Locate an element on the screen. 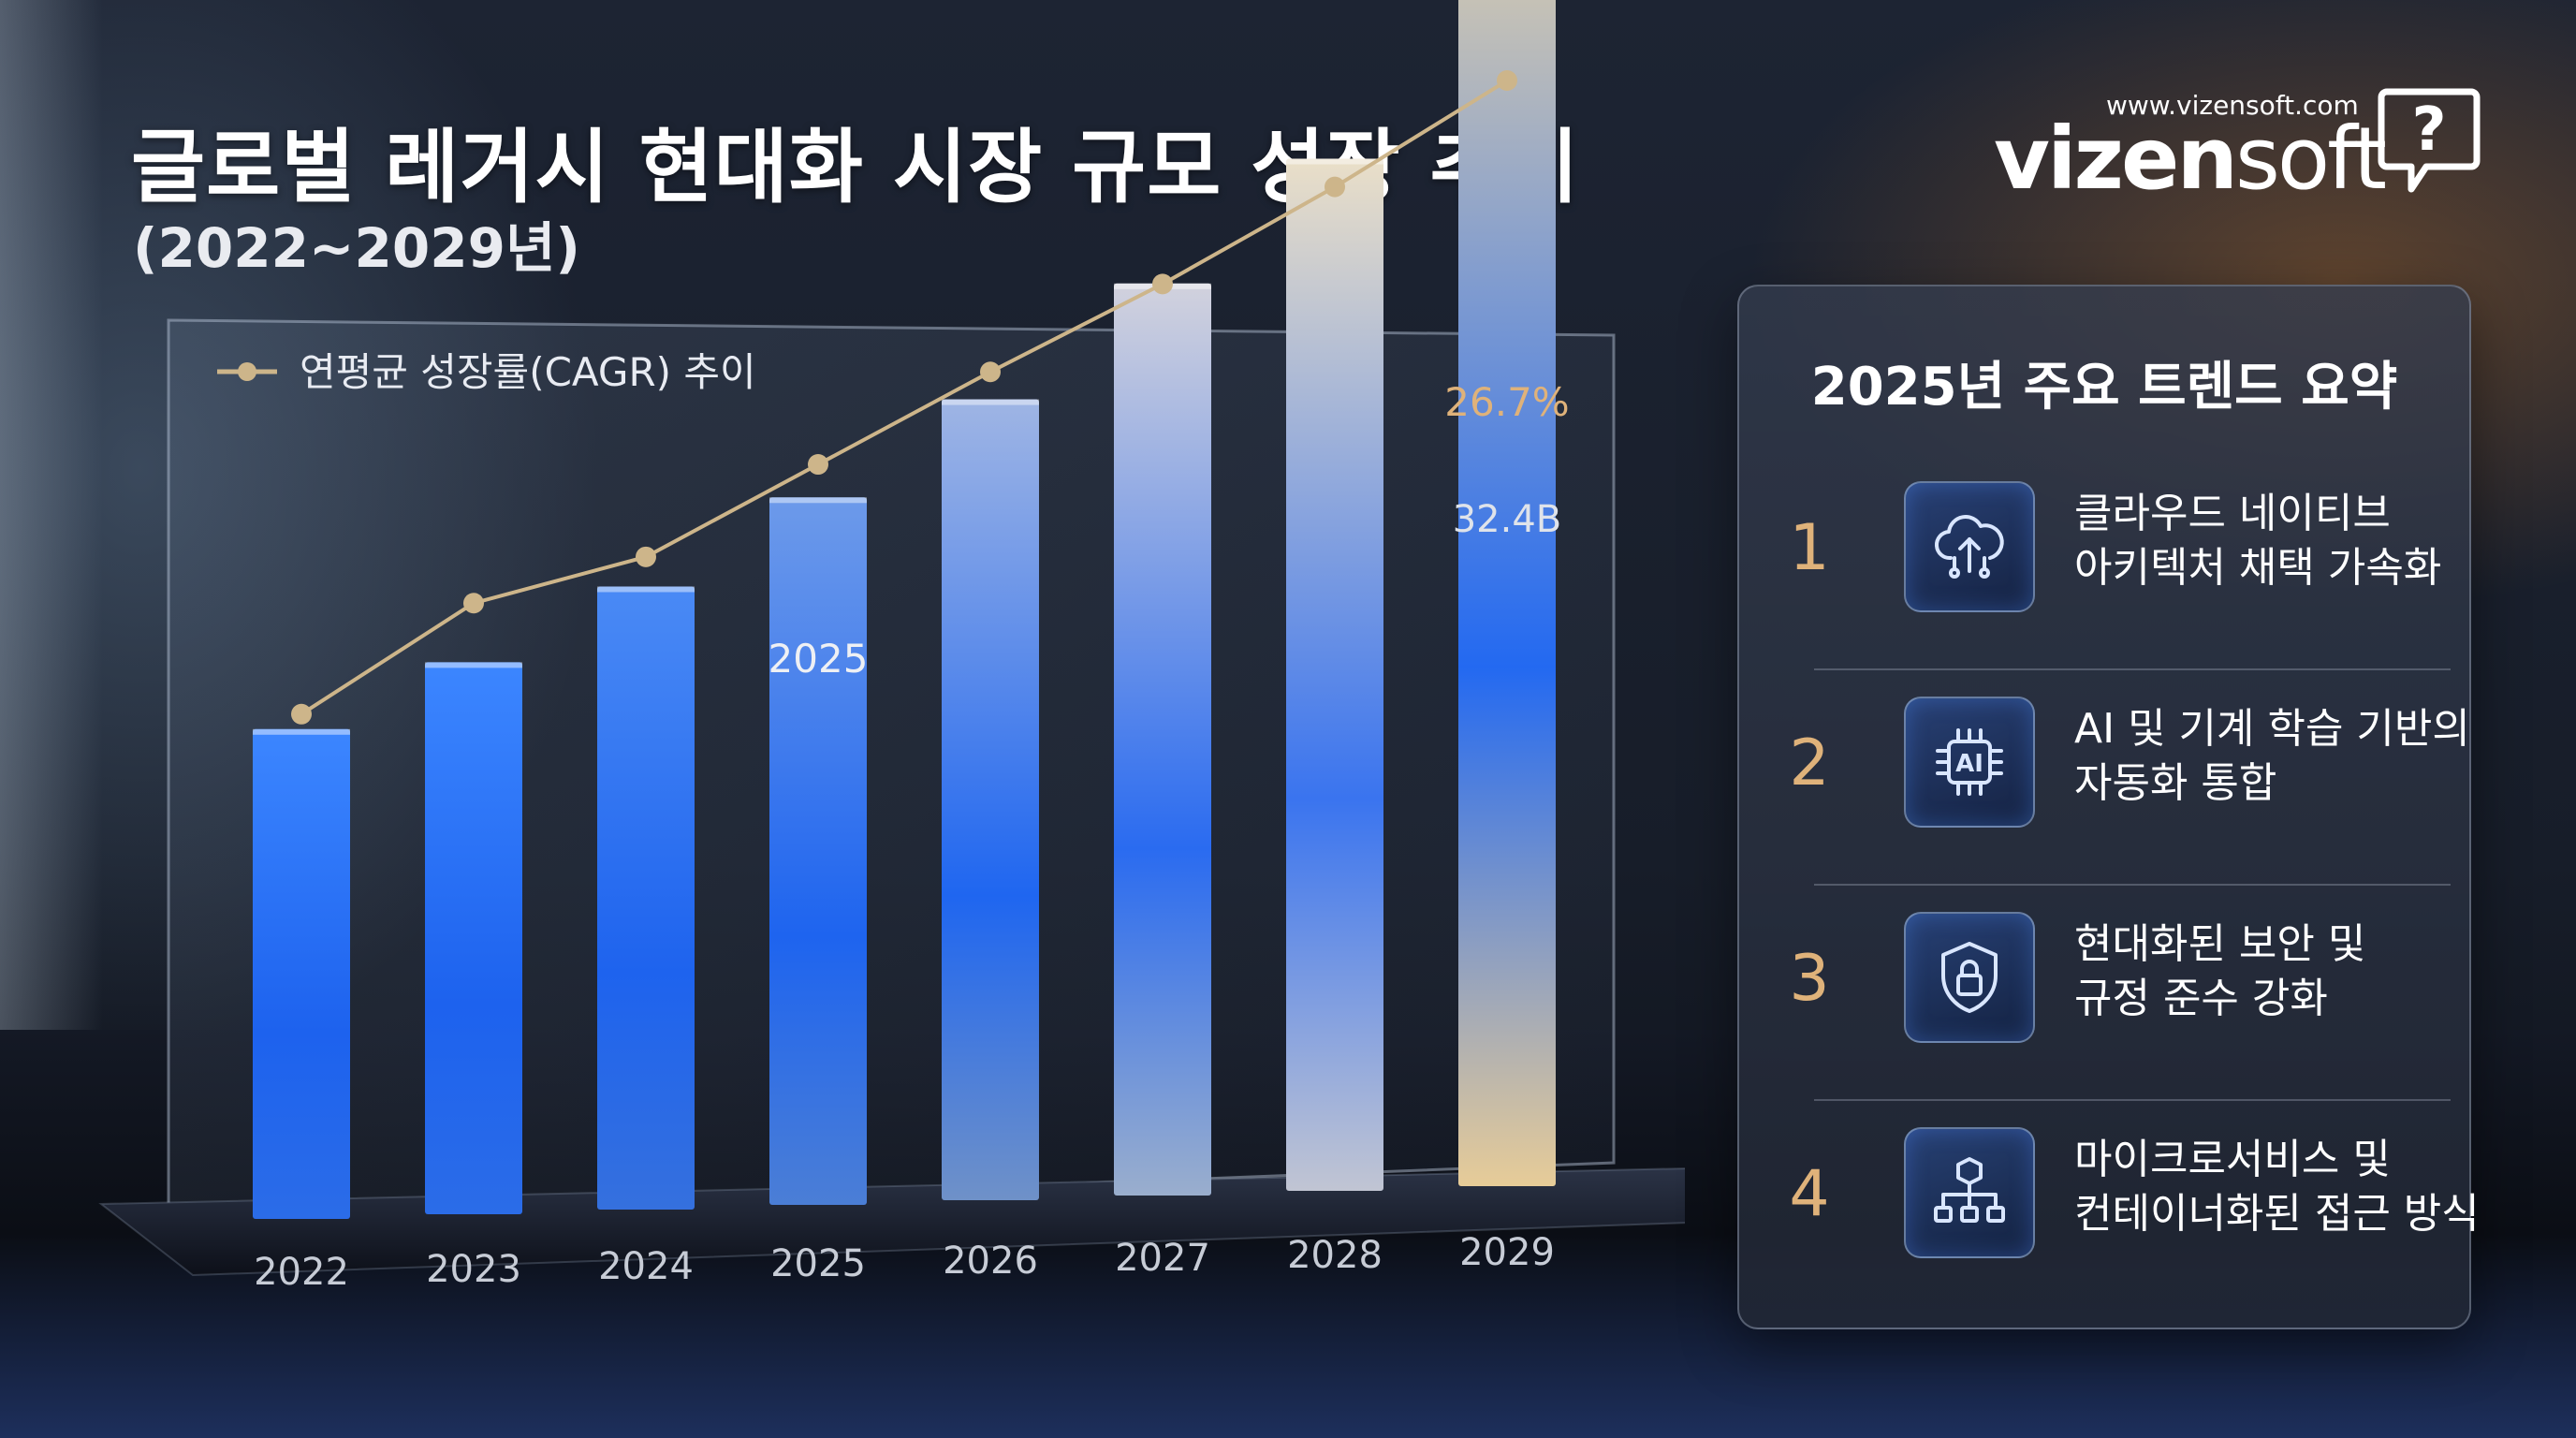  trend-text: AI 및 기계 학습 기반의 자동화 통합 is located at coordinates (2272, 756).